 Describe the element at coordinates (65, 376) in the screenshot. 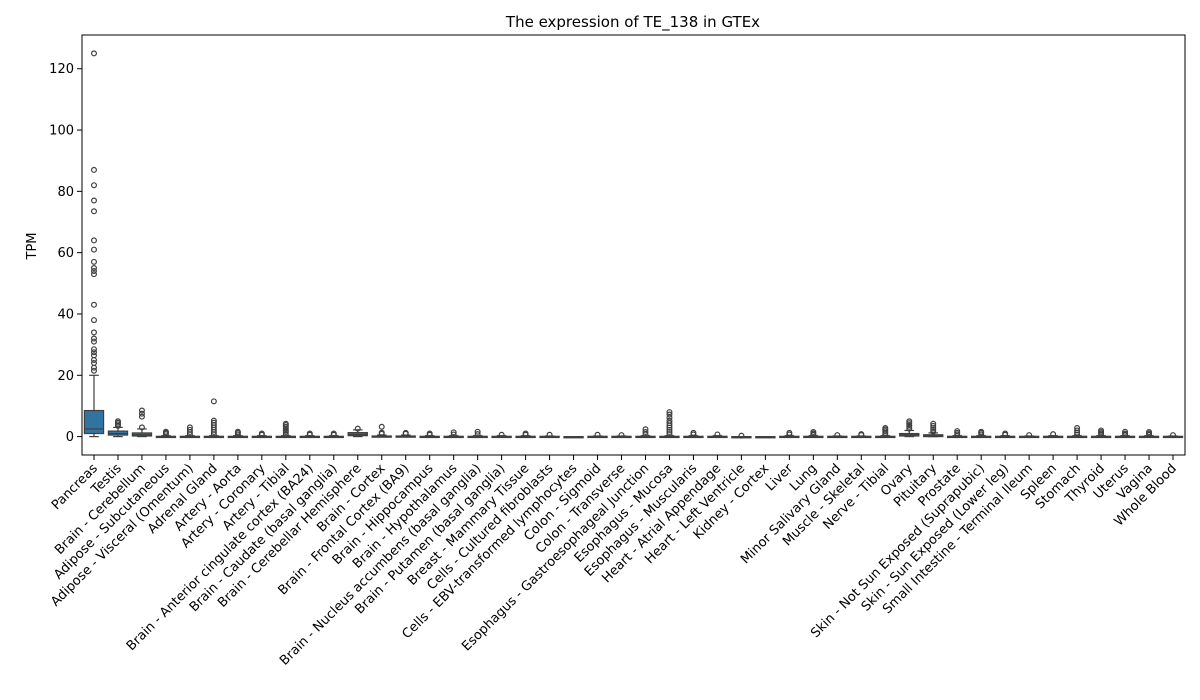

I see `y-tick-label: 20` at that location.